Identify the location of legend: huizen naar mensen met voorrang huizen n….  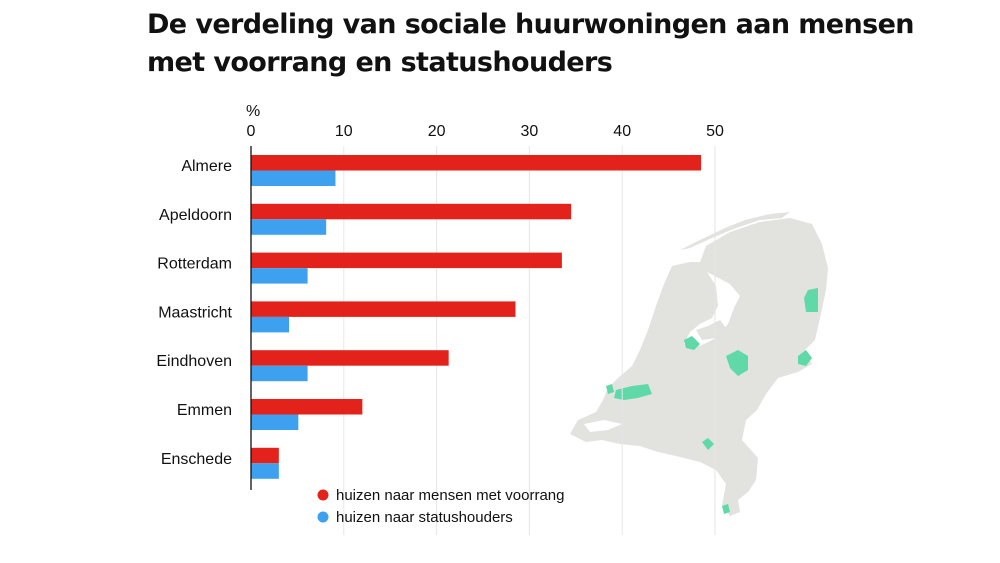
(440, 506).